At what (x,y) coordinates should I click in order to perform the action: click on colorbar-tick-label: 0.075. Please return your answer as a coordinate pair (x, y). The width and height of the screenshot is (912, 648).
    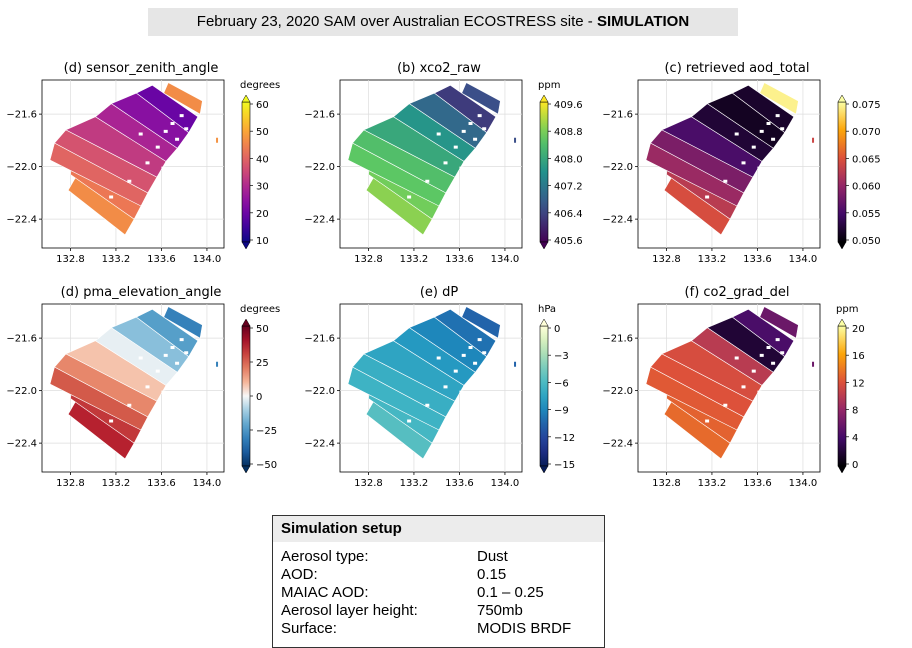
    Looking at the image, I should click on (866, 105).